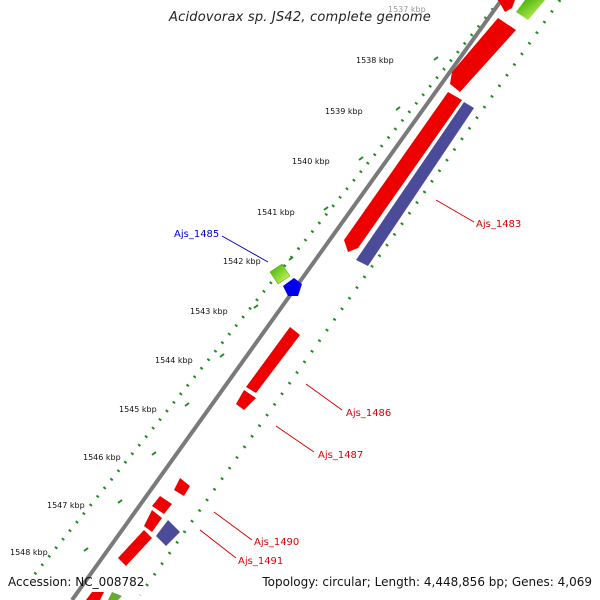 The width and height of the screenshot is (600, 600). I want to click on ruler-label-1537: 1537 kbp, so click(407, 9).